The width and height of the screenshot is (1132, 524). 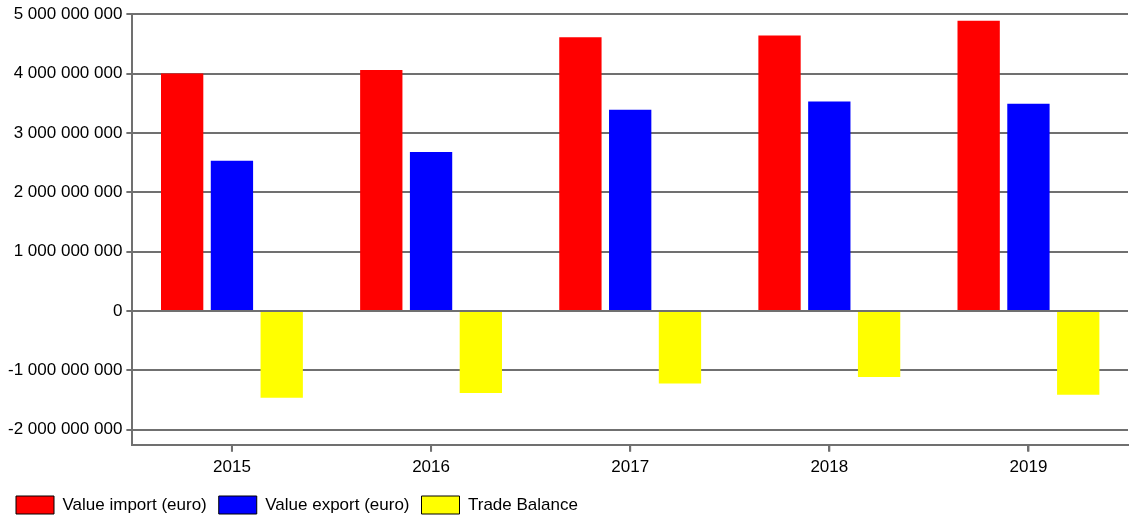 What do you see at coordinates (134, 504) in the screenshot?
I see `legend-label: Value import (euro)` at bounding box center [134, 504].